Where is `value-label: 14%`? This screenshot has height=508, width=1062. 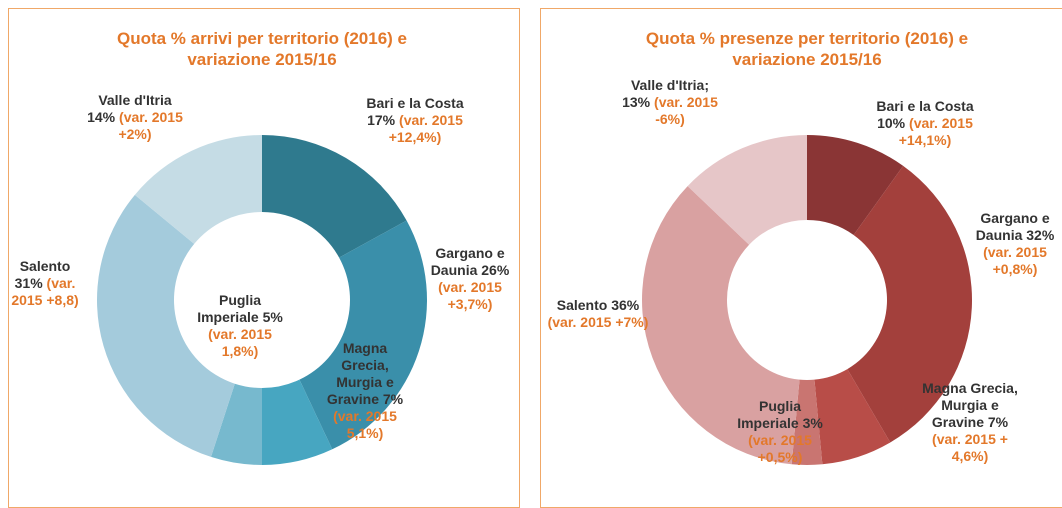 value-label: 14% is located at coordinates (101, 117).